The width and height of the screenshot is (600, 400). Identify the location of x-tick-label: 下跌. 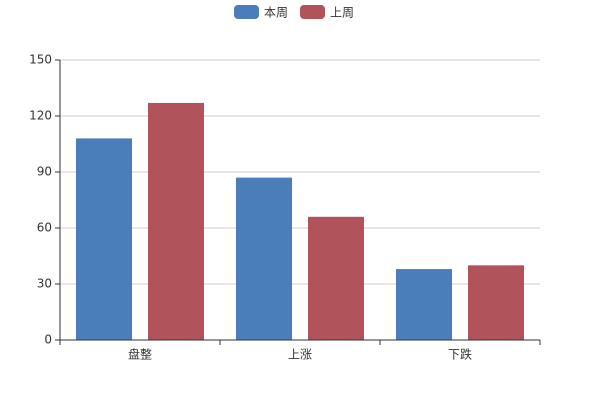
(460, 354).